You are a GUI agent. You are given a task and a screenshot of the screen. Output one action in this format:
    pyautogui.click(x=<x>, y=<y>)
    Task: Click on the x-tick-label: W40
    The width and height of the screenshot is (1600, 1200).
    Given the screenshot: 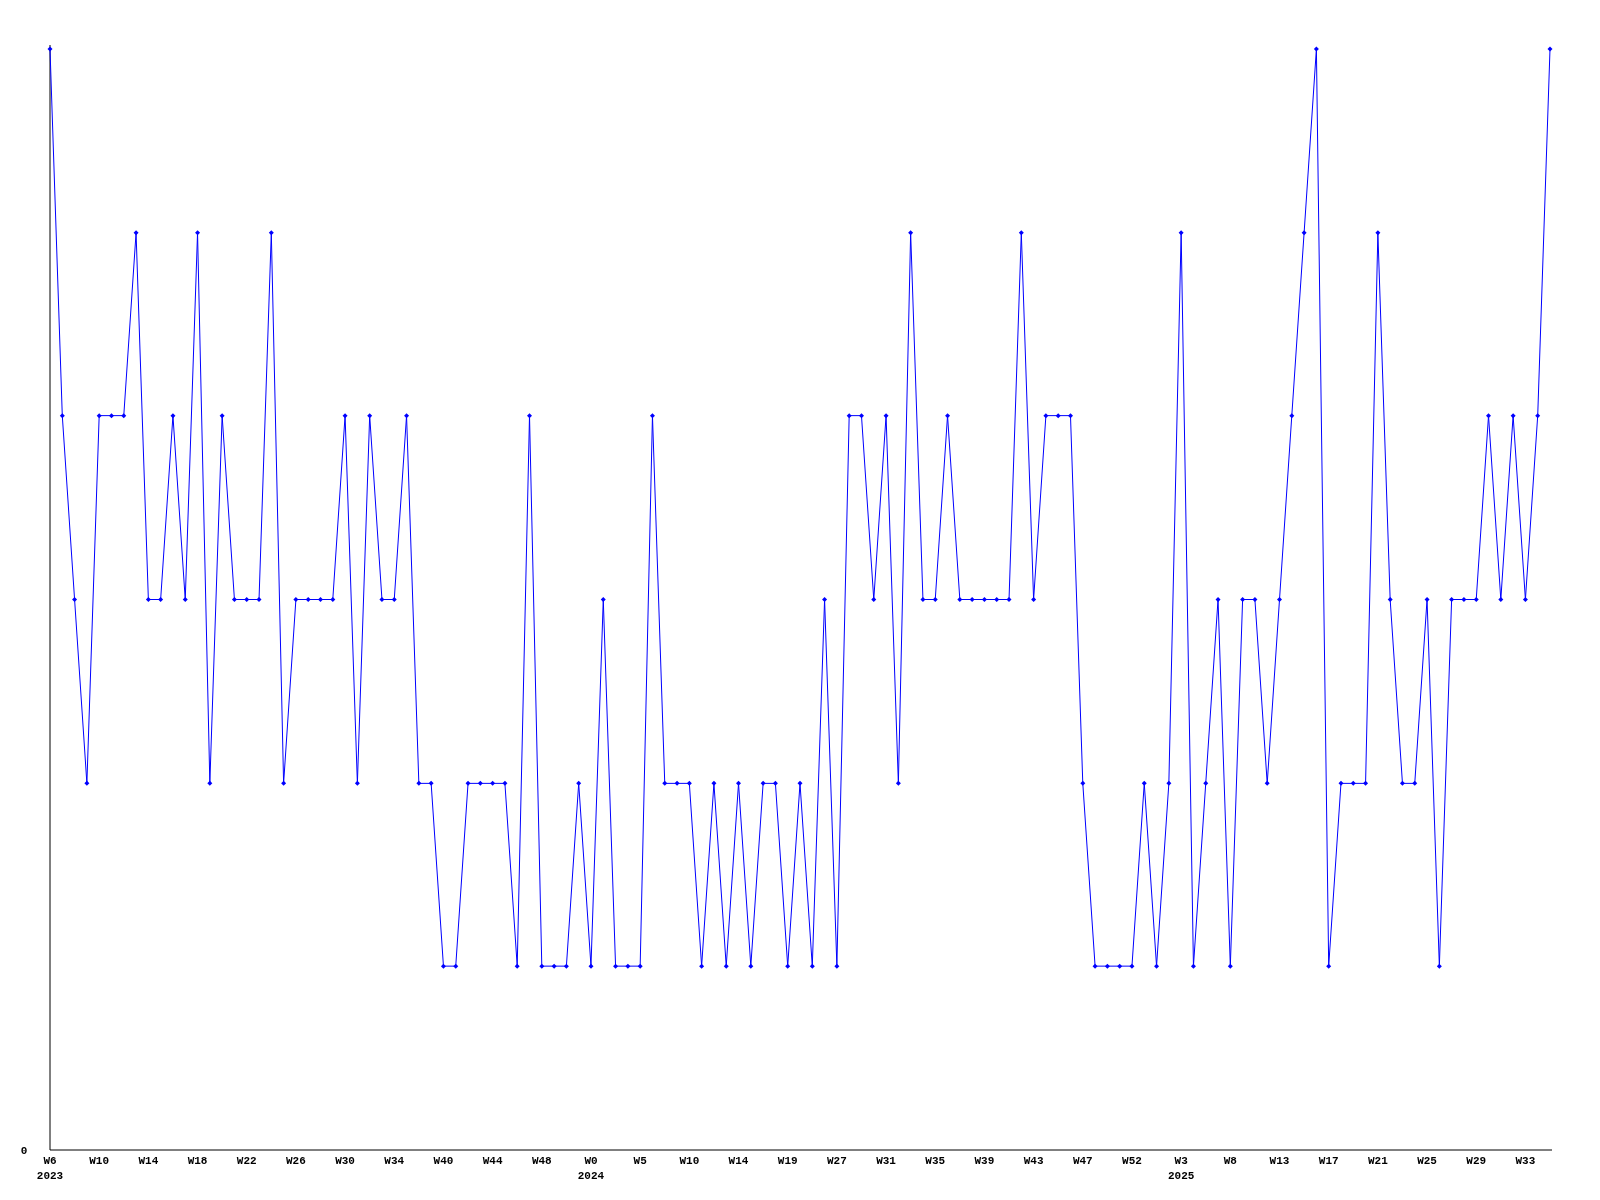 What is the action you would take?
    pyautogui.click(x=443, y=1161)
    